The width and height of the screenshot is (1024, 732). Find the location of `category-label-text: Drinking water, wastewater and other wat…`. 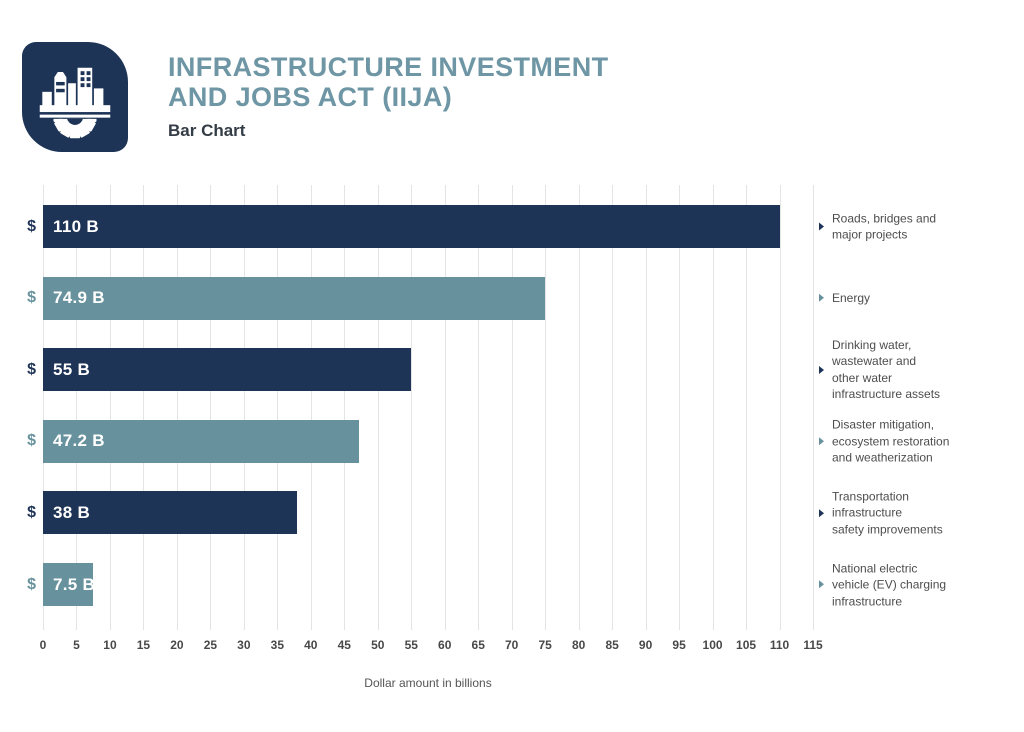

category-label-text: Drinking water, wastewater and other wat… is located at coordinates (886, 369).